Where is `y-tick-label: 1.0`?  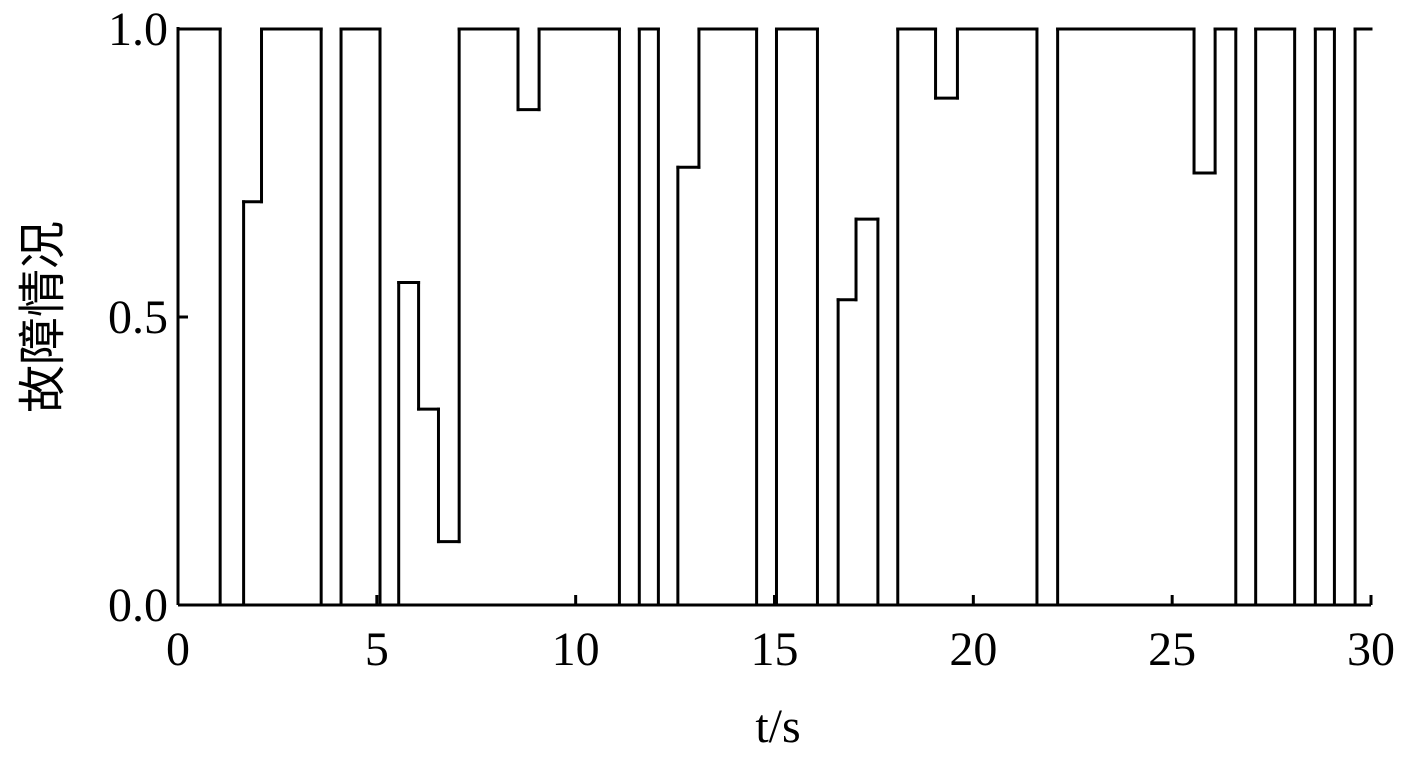 y-tick-label: 1.0 is located at coordinates (138, 29).